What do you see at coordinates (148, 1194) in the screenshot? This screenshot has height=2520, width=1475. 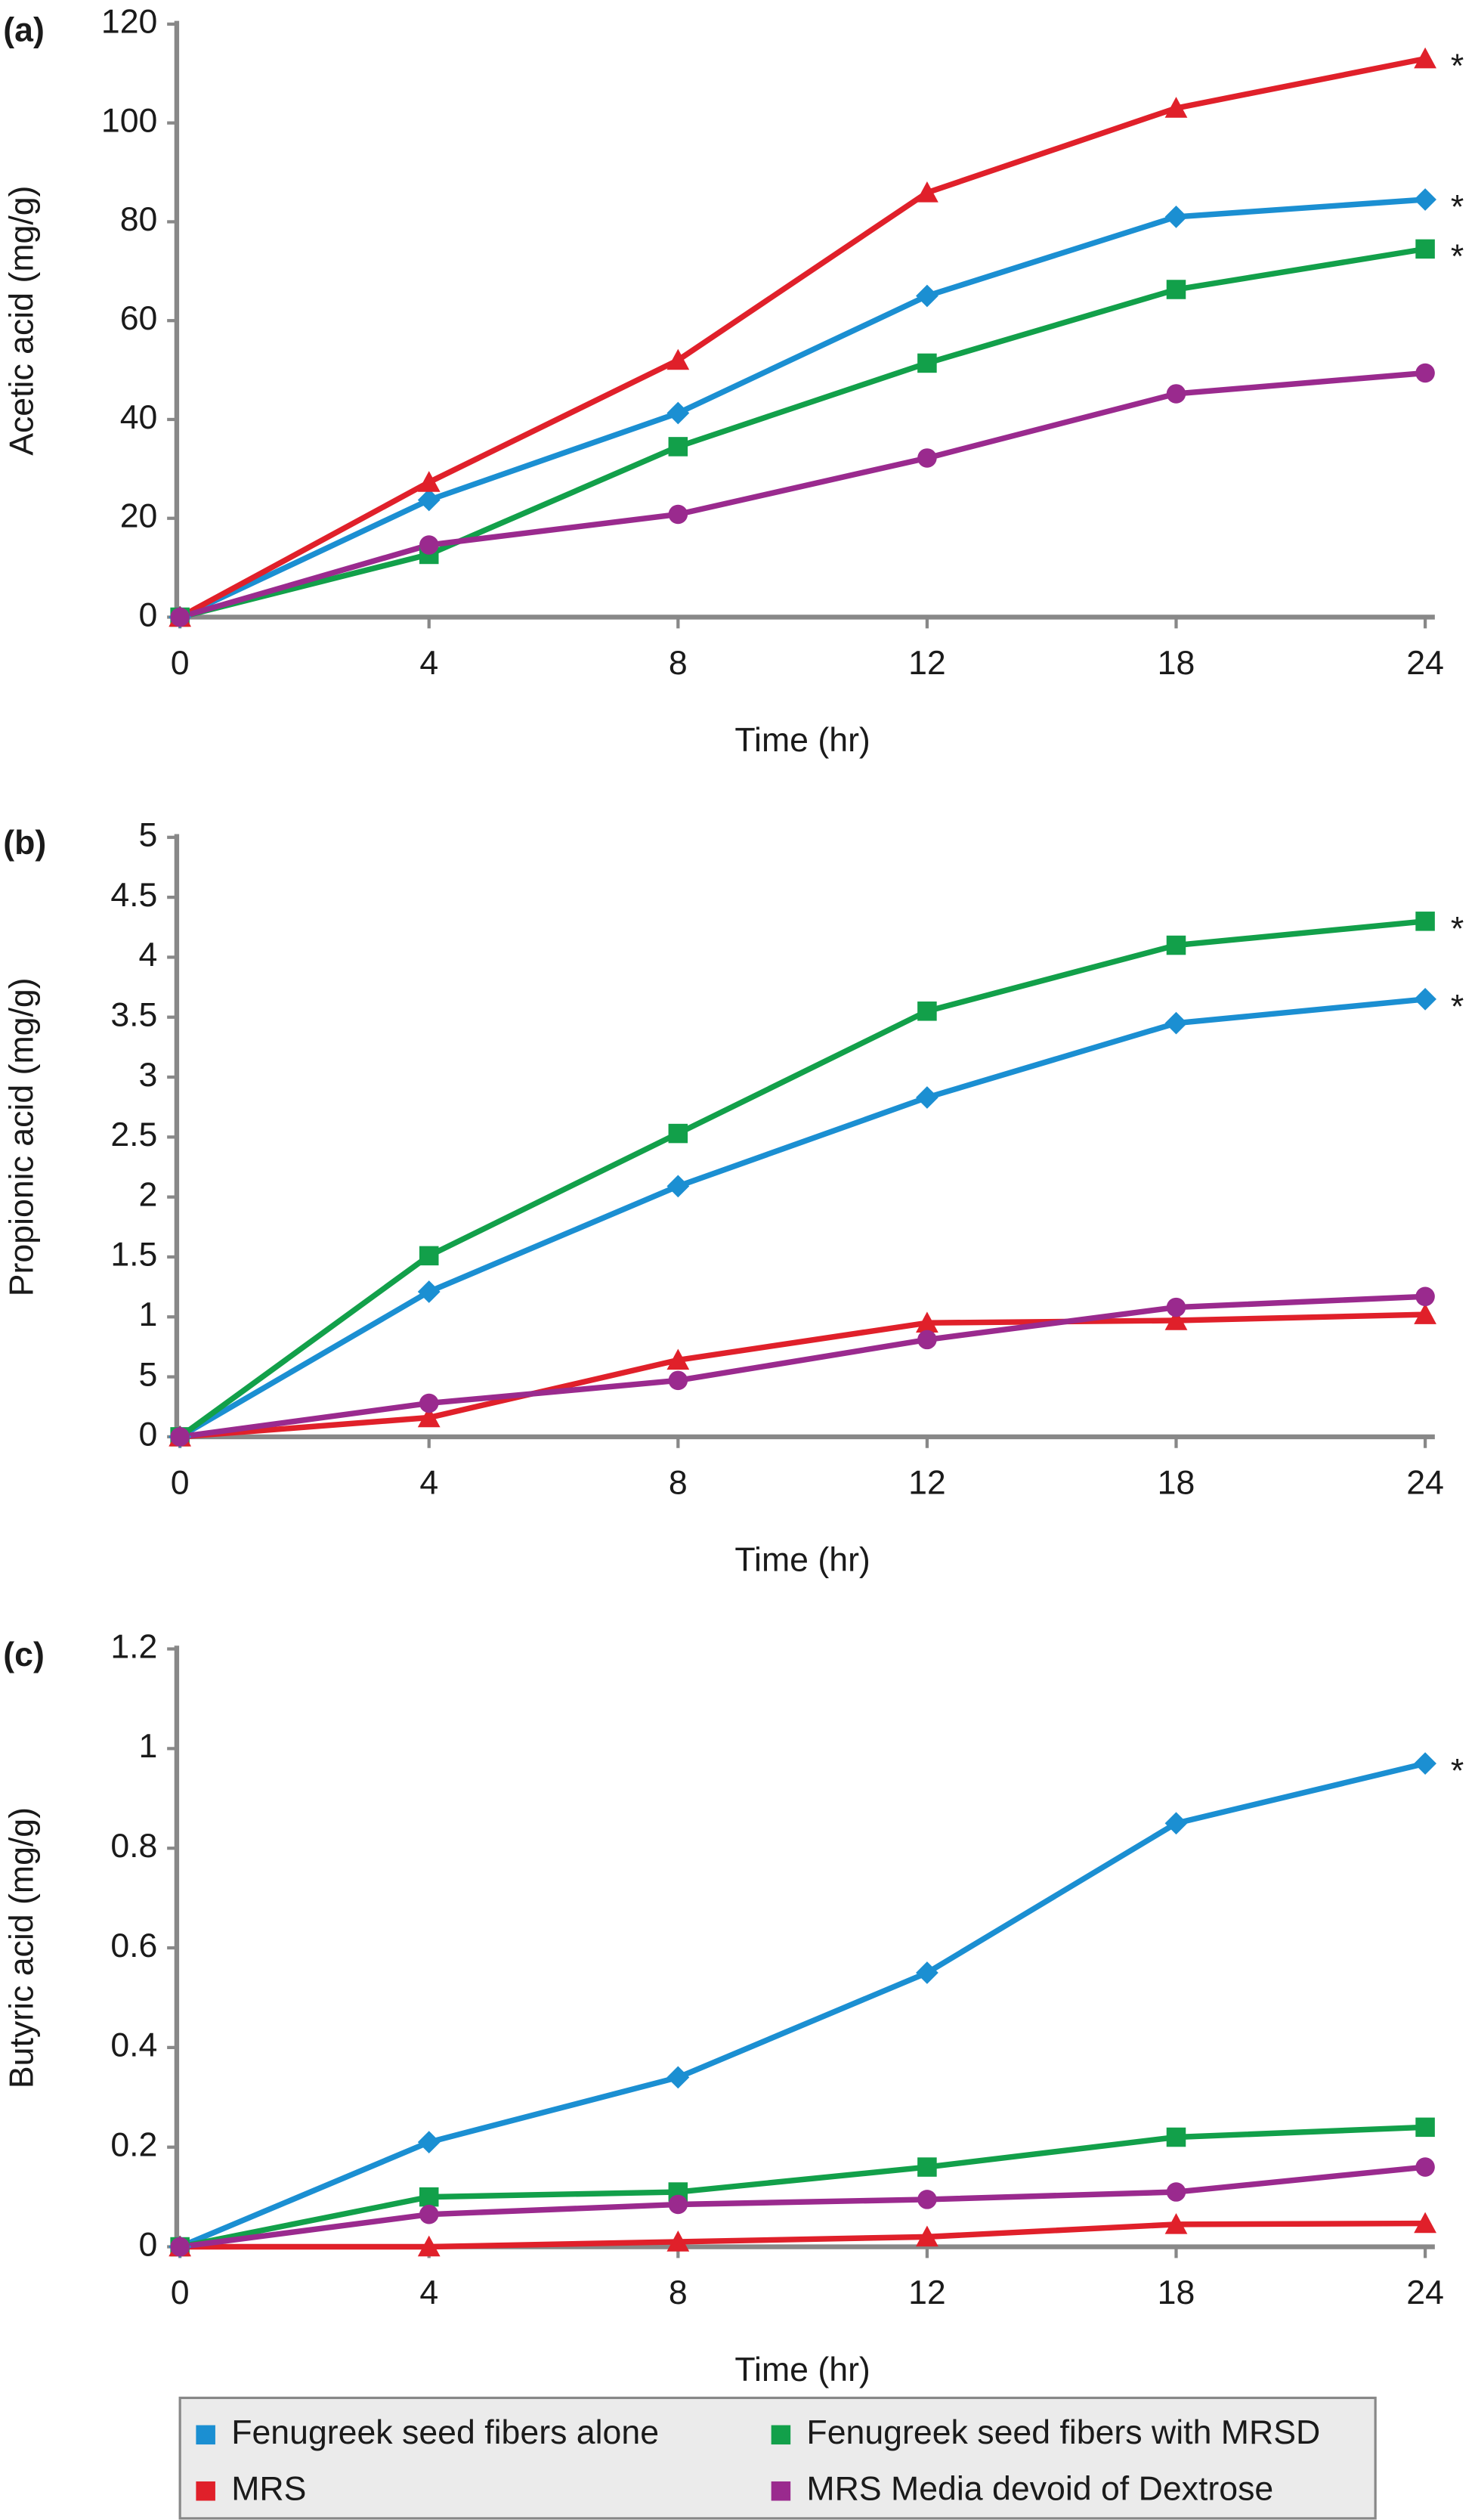 I see `y-tick-label: 2` at bounding box center [148, 1194].